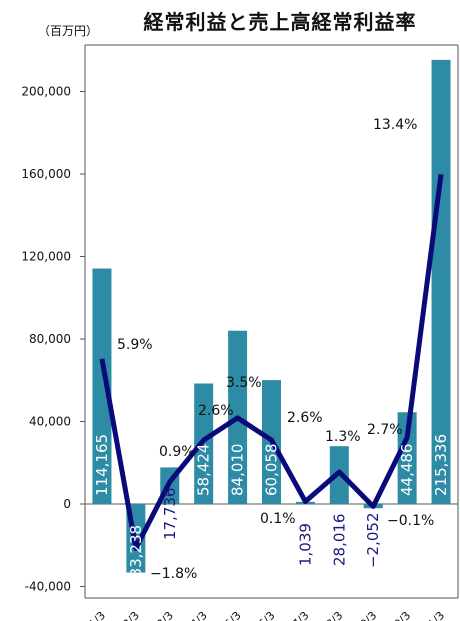  Describe the element at coordinates (48, 587) in the screenshot. I see `y-tick-label: -40,000` at that location.